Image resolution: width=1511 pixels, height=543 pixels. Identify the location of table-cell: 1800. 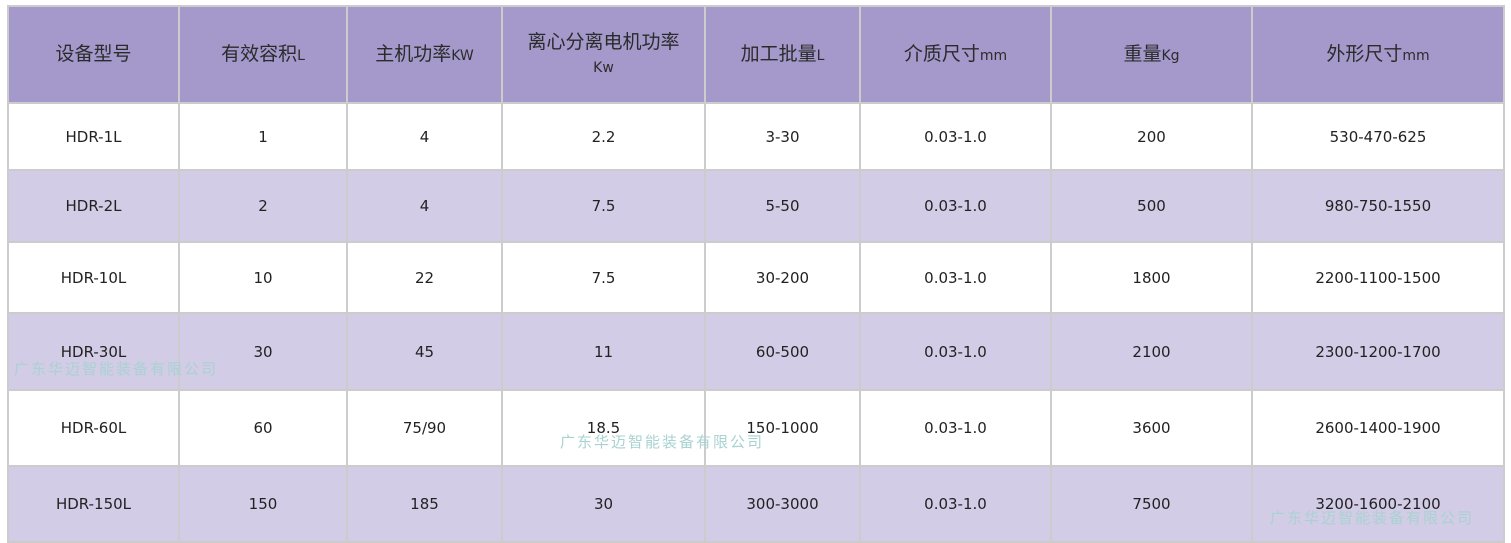
(1151, 277).